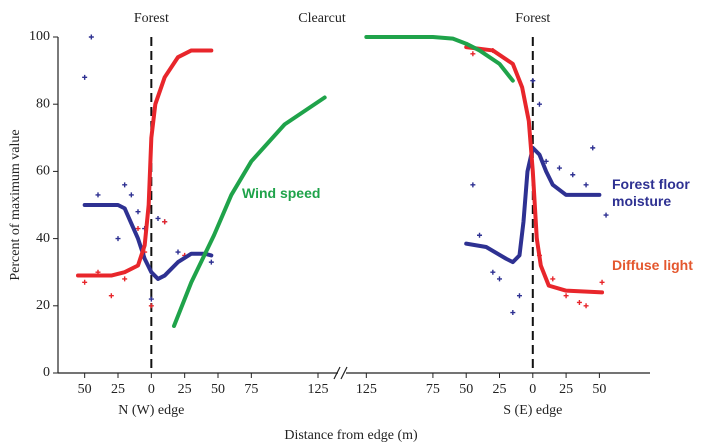 The height and width of the screenshot is (447, 702). I want to click on edge-label: S (E) edge, so click(532, 410).